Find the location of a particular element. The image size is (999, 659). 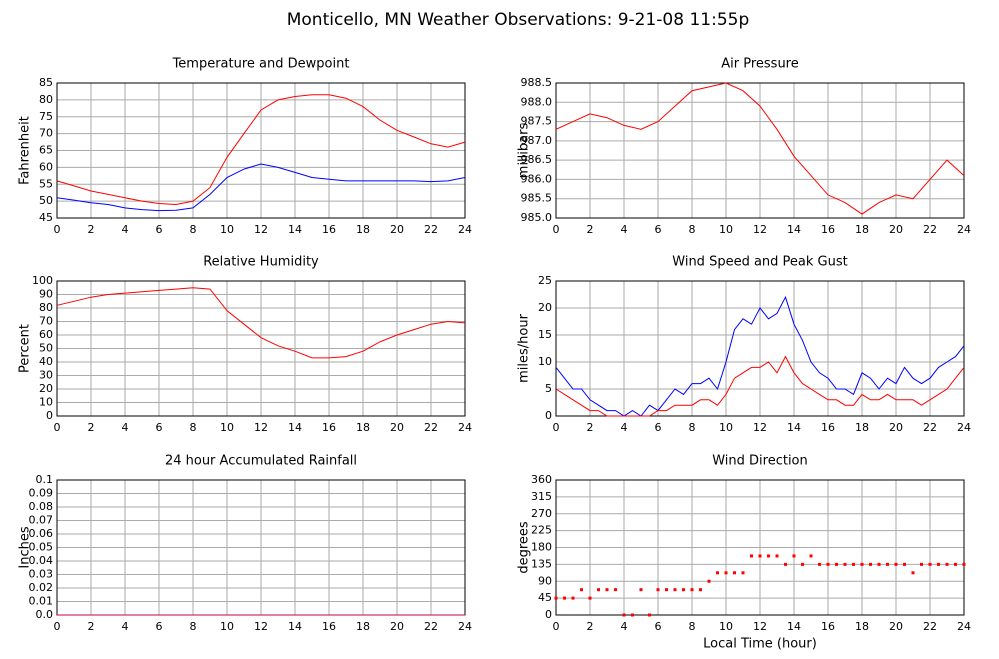

y-tick-label: 0.04 is located at coordinates (41, 560).